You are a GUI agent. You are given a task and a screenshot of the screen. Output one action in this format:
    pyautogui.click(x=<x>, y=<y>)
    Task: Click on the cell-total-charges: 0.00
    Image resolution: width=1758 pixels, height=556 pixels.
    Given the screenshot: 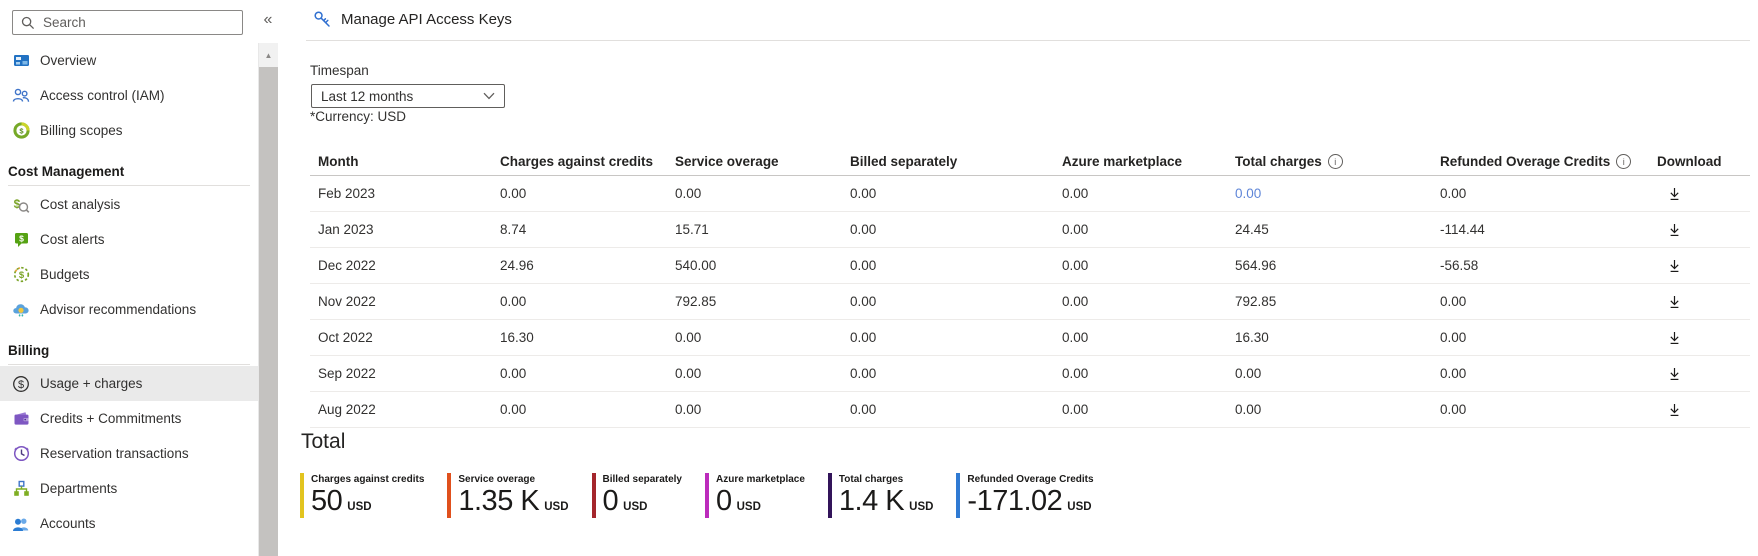 What is the action you would take?
    pyautogui.click(x=1248, y=409)
    